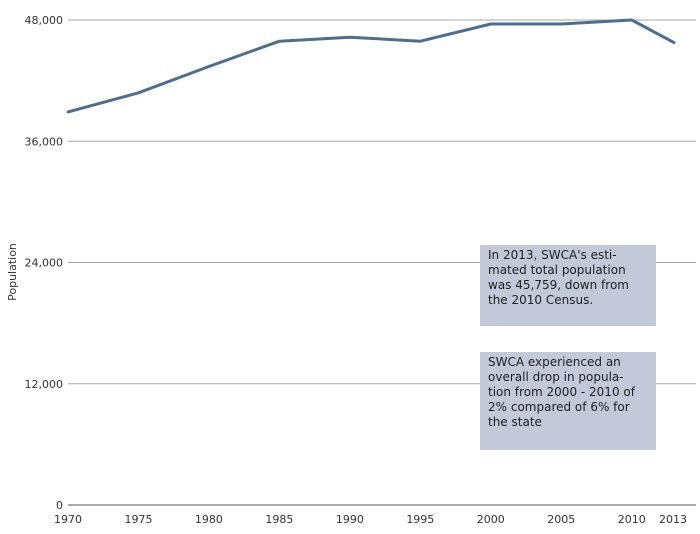 The height and width of the screenshot is (534, 700). I want to click on y-tick-labels: 0 12,000 24,000 36,000 48,000, so click(44, 263).